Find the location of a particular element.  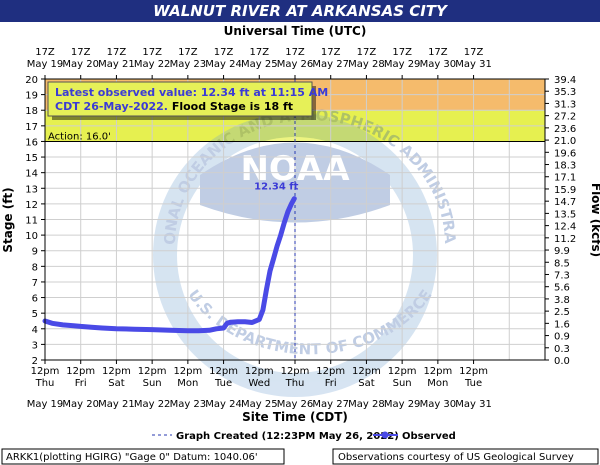

utc-axis-title: Universal Time (UTC) is located at coordinates (295, 31).